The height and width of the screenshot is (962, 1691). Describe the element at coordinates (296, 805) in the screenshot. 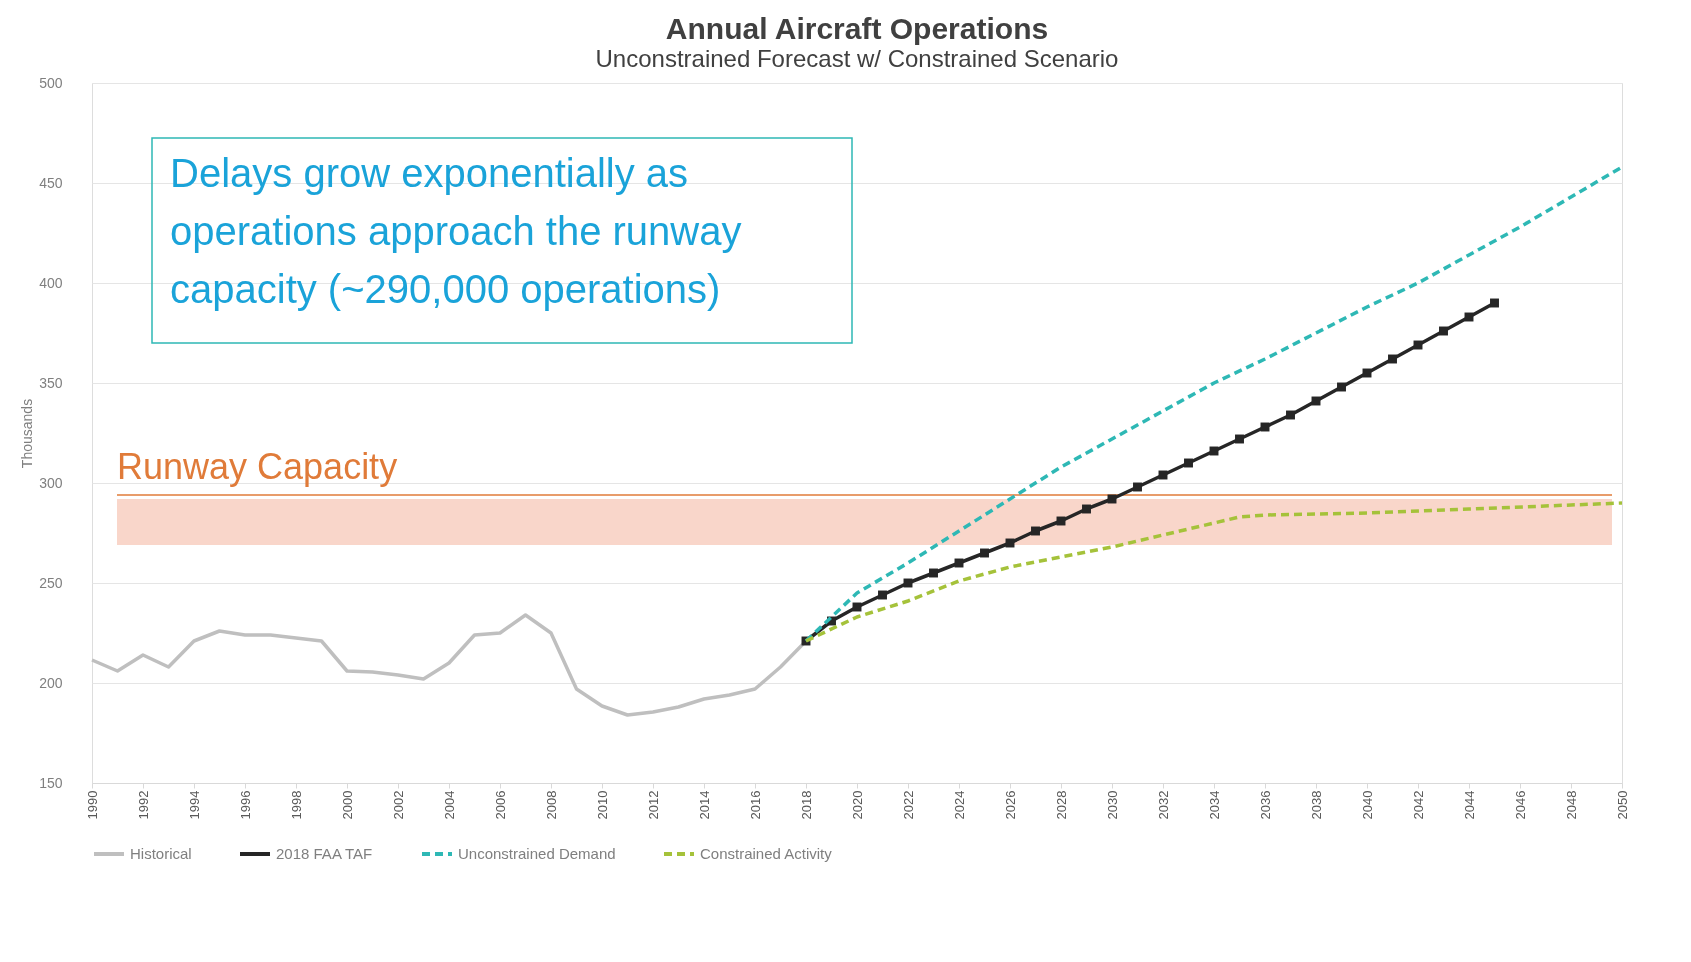

I see `x-tick-label: 1998` at that location.